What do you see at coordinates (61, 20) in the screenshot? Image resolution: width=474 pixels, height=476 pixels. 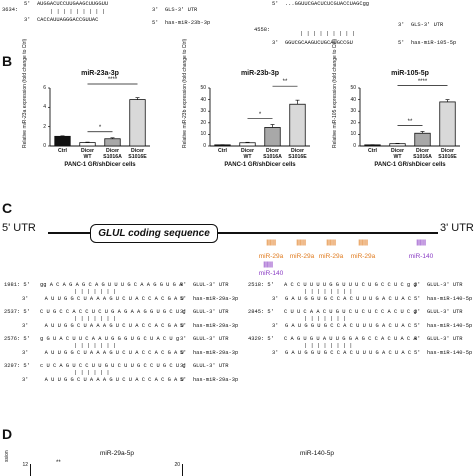 I see `mirna-sequence: 3' CACCAUUAGGGACCGUUAC` at bounding box center [61, 20].